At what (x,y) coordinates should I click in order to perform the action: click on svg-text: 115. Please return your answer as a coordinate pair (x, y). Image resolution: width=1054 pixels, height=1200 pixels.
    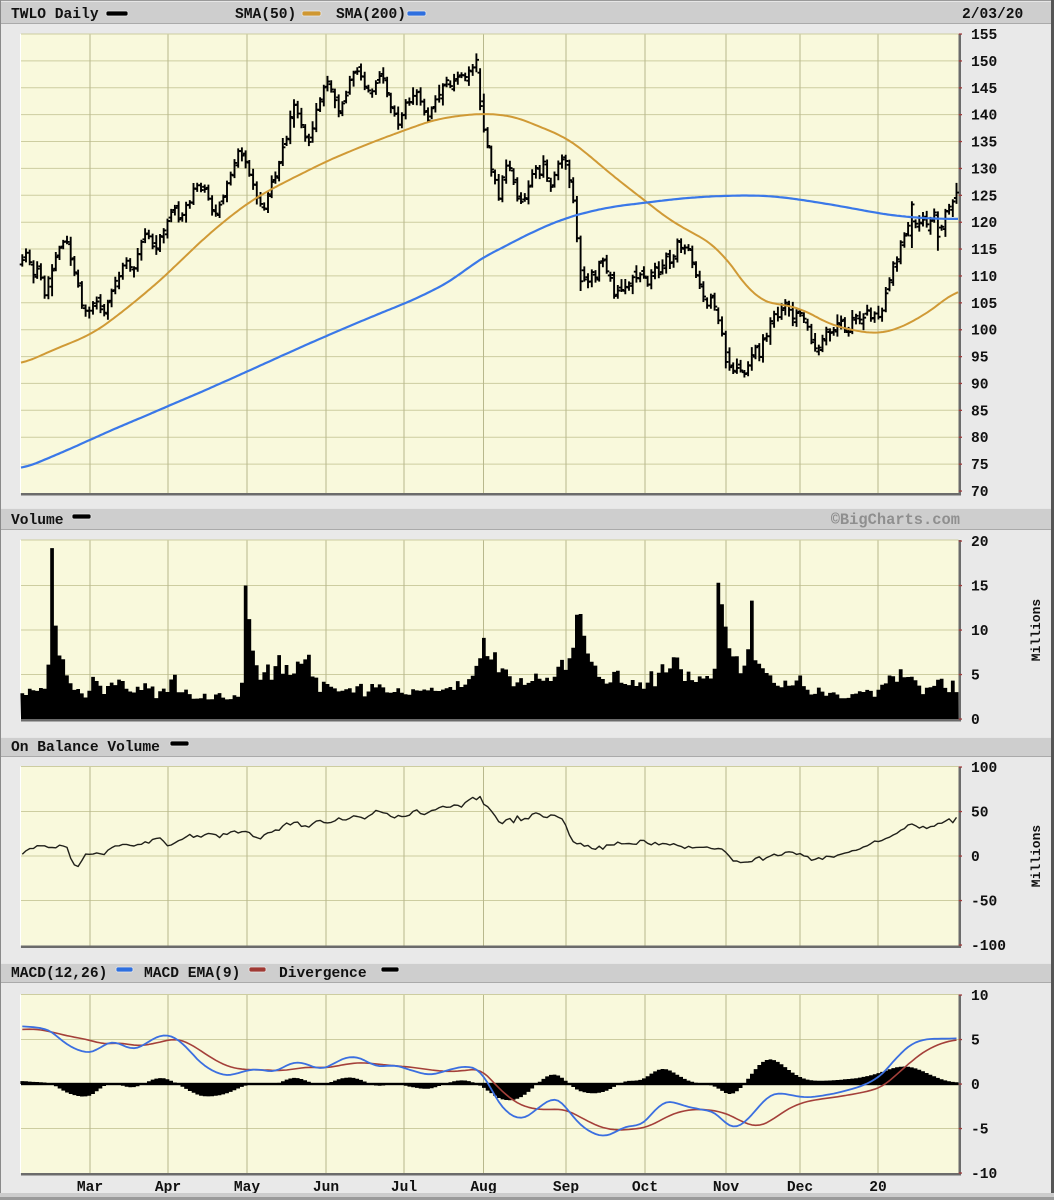
    Looking at the image, I should click on (984, 251).